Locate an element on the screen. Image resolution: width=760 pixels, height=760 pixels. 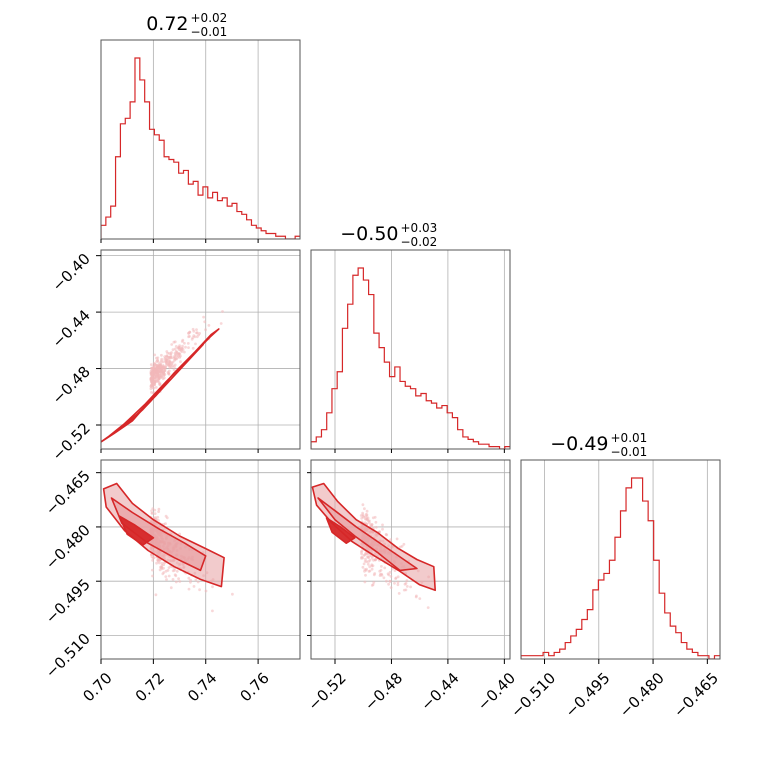
panel-hist-2: −0.49 +0.01−0.01 −0.510 −0.495 −0.480 −0.465 is located at coordinates (614, 576).